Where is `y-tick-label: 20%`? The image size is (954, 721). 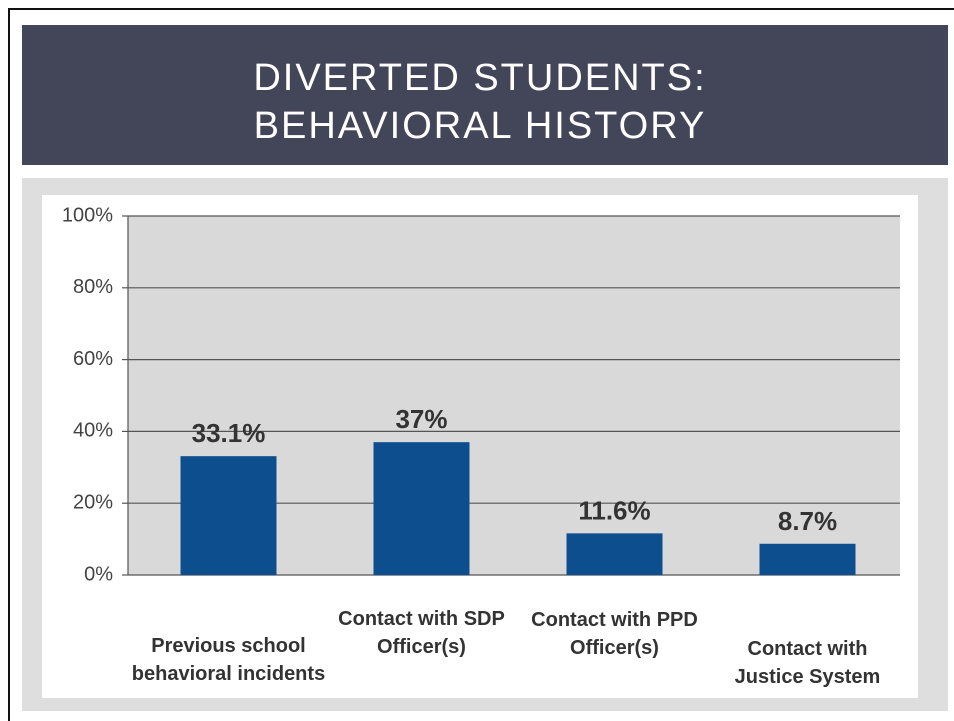
y-tick-label: 20% is located at coordinates (93, 502).